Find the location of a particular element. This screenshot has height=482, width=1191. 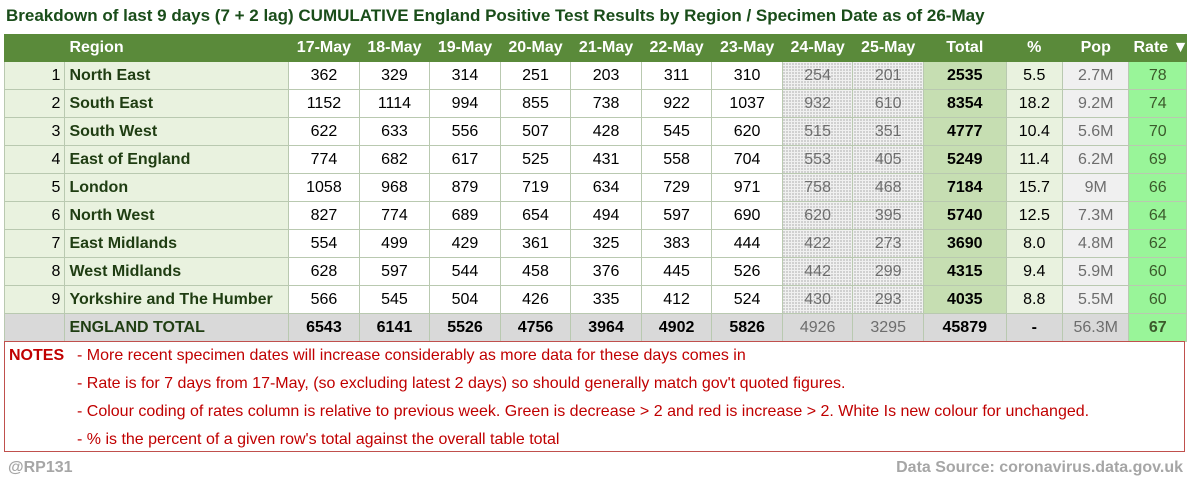

population-cell: 5.9M is located at coordinates (1095, 271).